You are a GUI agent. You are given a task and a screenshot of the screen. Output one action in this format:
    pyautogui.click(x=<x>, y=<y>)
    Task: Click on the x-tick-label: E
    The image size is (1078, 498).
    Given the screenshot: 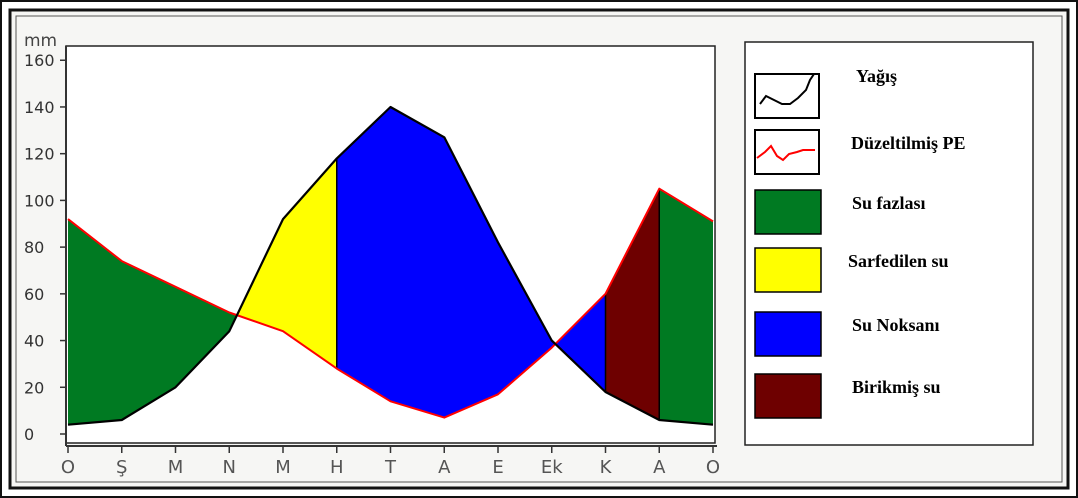 What is the action you would take?
    pyautogui.click(x=497, y=467)
    